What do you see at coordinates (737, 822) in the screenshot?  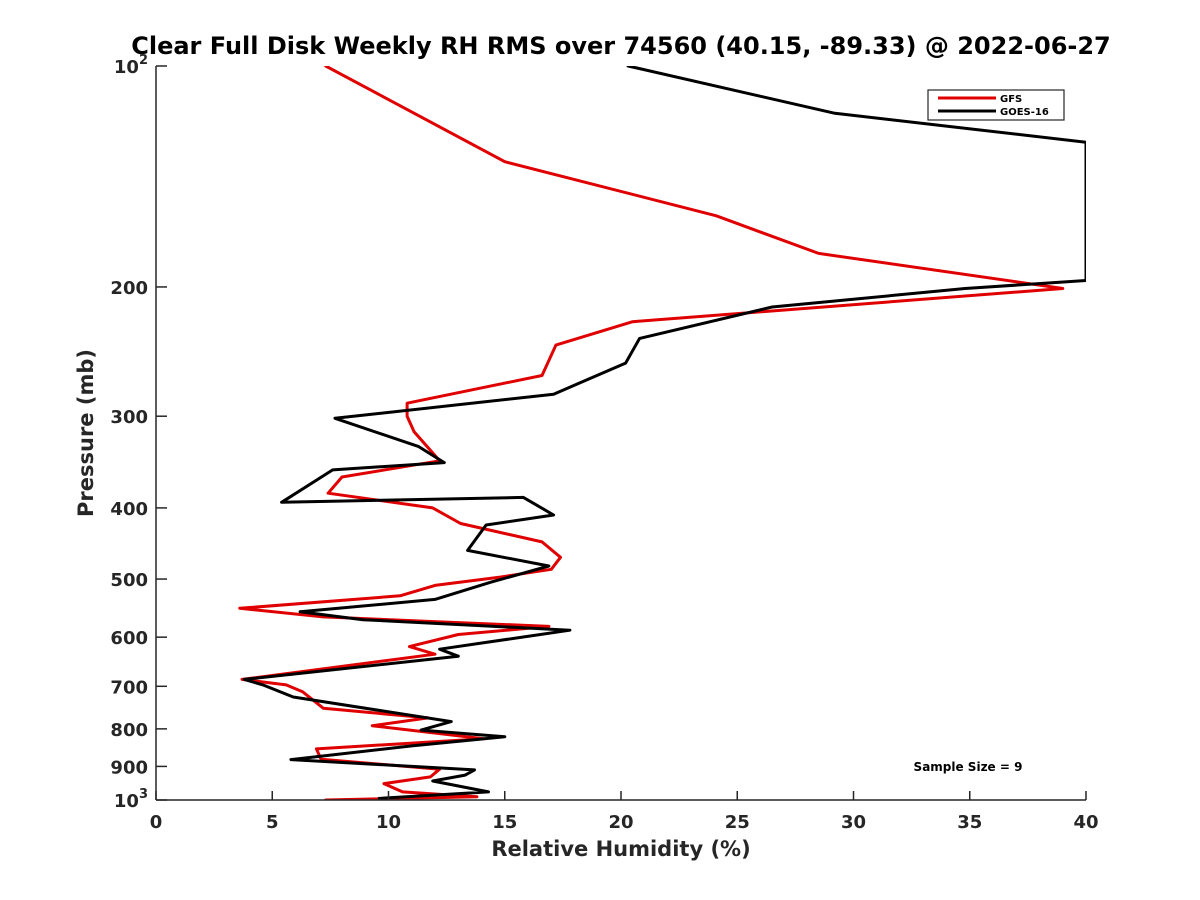 I see `x-tick-label: 25` at bounding box center [737, 822].